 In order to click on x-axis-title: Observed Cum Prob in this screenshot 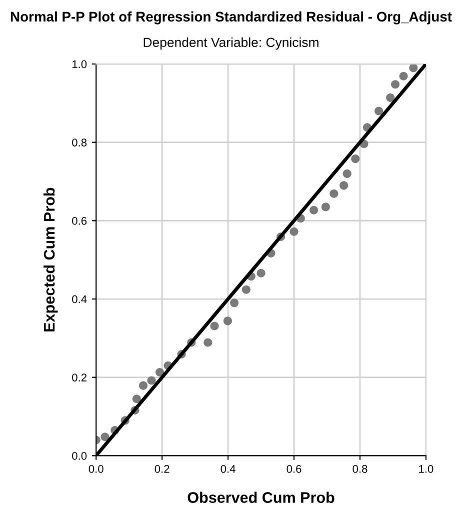, I will do `click(261, 497)`.